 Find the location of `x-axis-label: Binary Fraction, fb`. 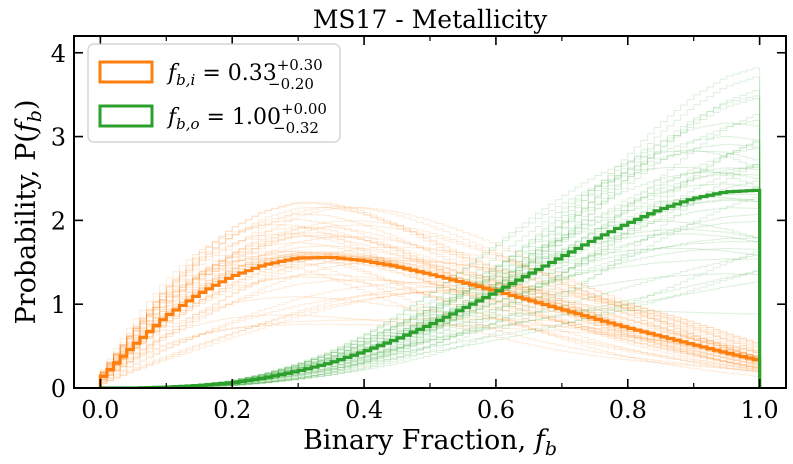

x-axis-label: Binary Fraction, fb is located at coordinates (430, 442).